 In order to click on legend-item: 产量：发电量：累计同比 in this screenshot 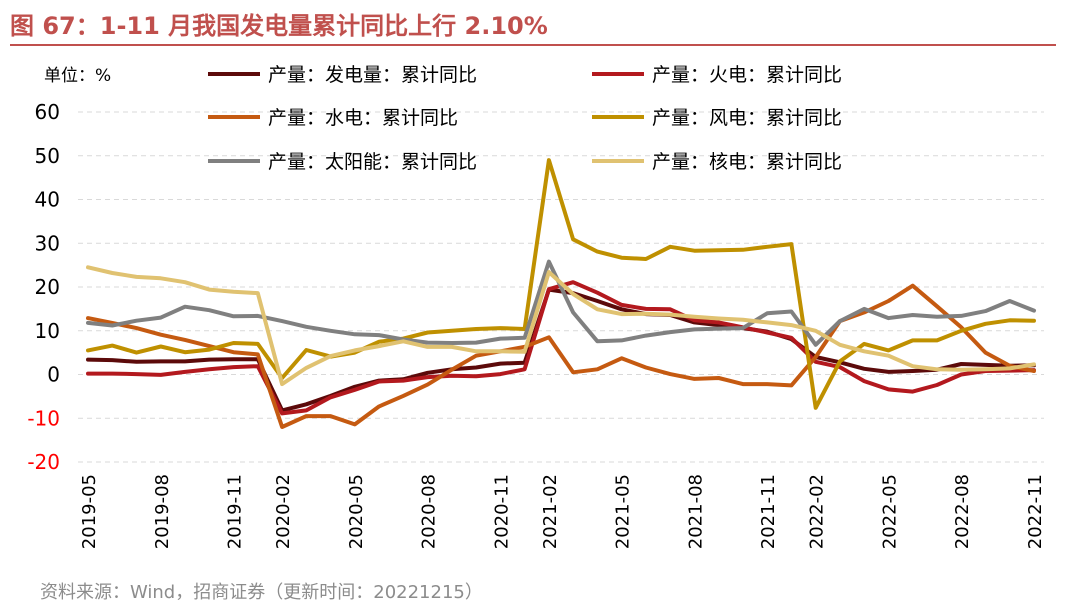, I will do `click(342, 75)`.